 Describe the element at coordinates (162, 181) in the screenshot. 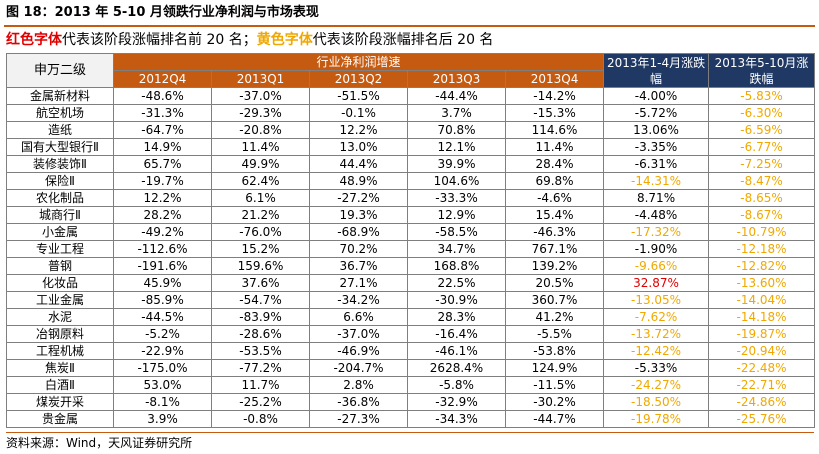

I see `profit-growth-cell: -19.7%` at that location.